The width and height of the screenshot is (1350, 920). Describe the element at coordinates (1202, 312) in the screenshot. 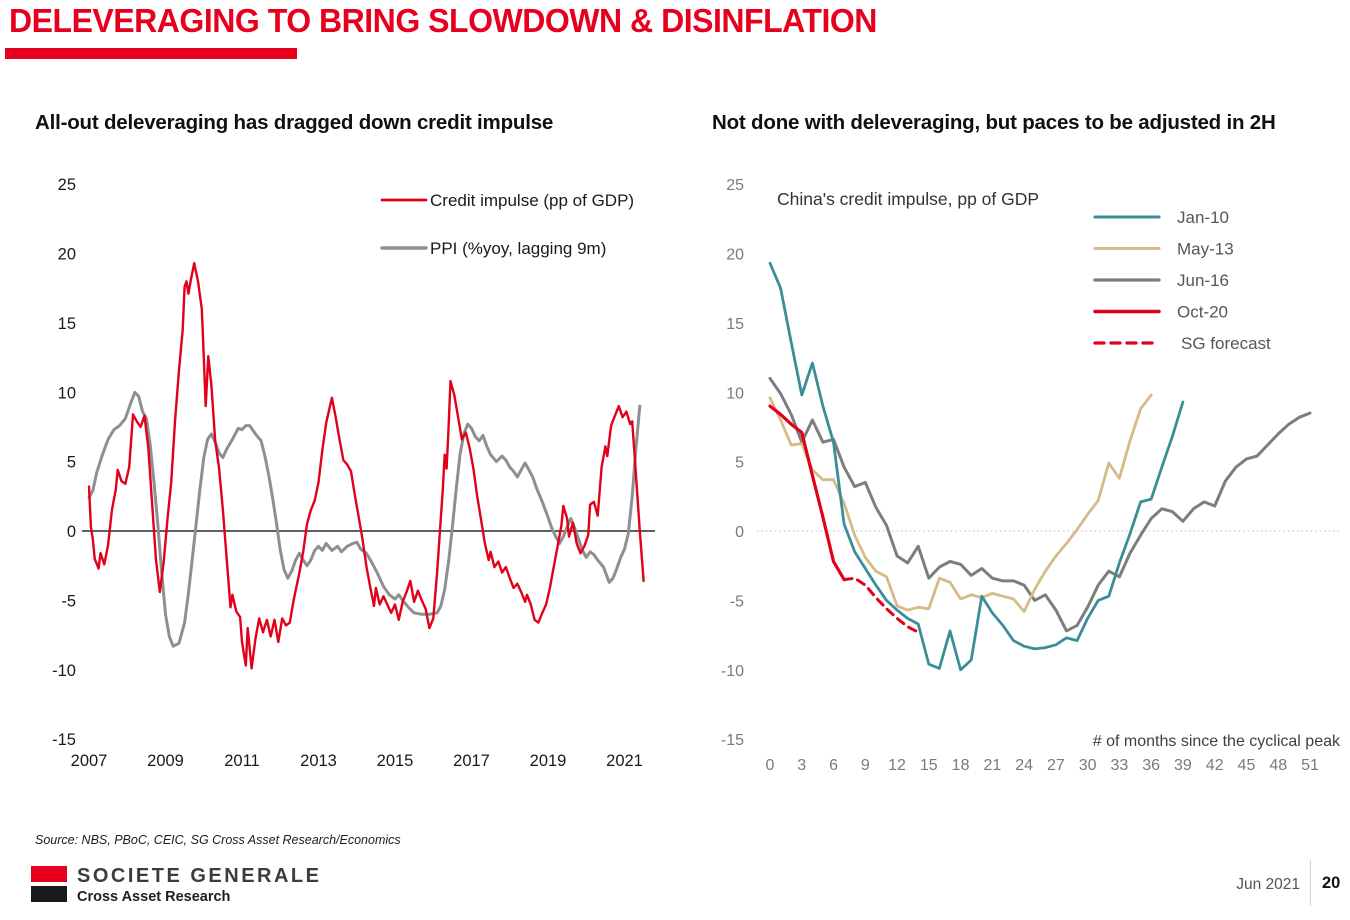

I see `legend-label-oct-20: Oct-20` at that location.